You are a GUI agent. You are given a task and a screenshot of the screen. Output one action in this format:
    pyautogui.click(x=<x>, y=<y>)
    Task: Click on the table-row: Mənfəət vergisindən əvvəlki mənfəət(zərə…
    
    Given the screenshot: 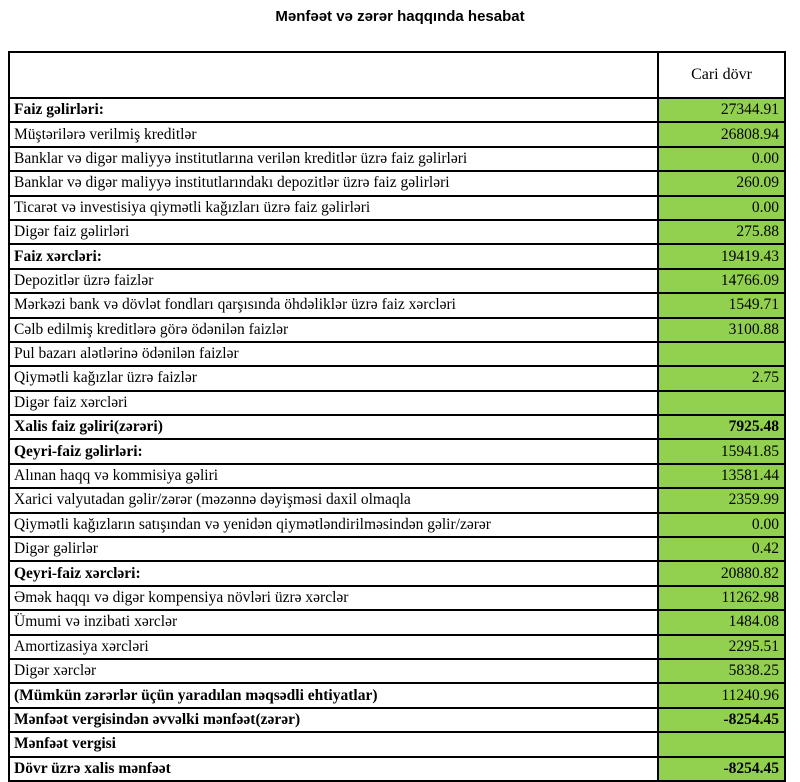 What is the action you would take?
    pyautogui.click(x=397, y=720)
    